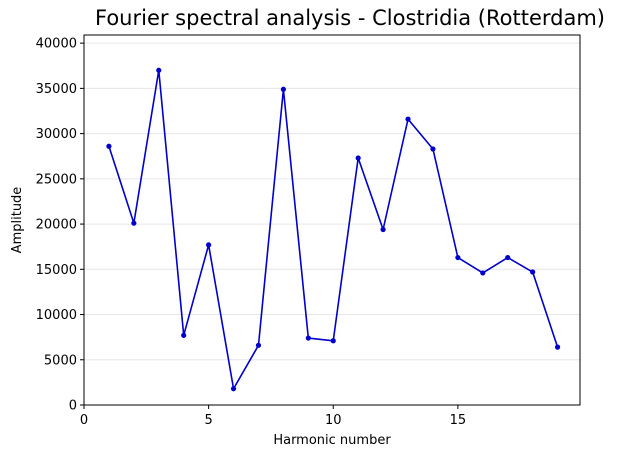  Describe the element at coordinates (332, 440) in the screenshot. I see `x-axis-label: Harmonic number` at that location.